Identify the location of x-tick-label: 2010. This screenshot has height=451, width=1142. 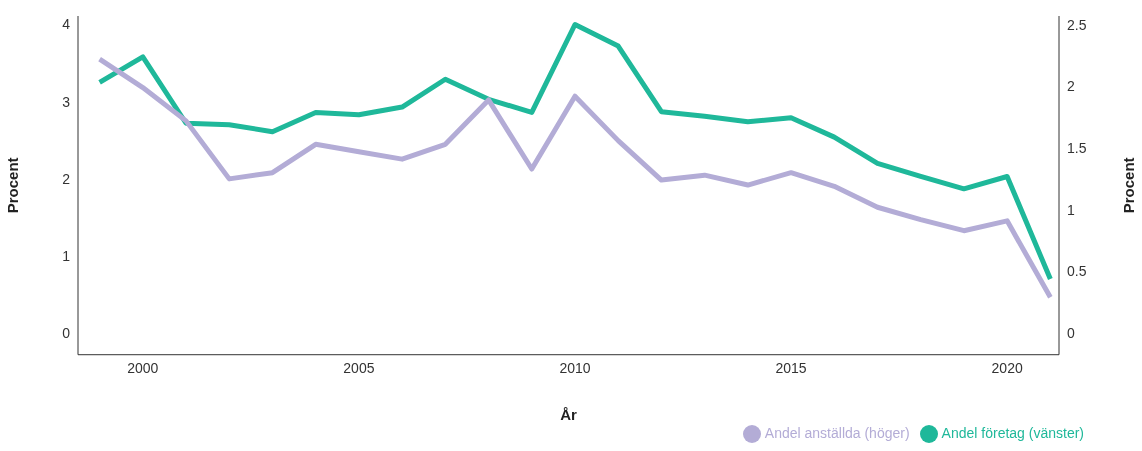
(575, 367).